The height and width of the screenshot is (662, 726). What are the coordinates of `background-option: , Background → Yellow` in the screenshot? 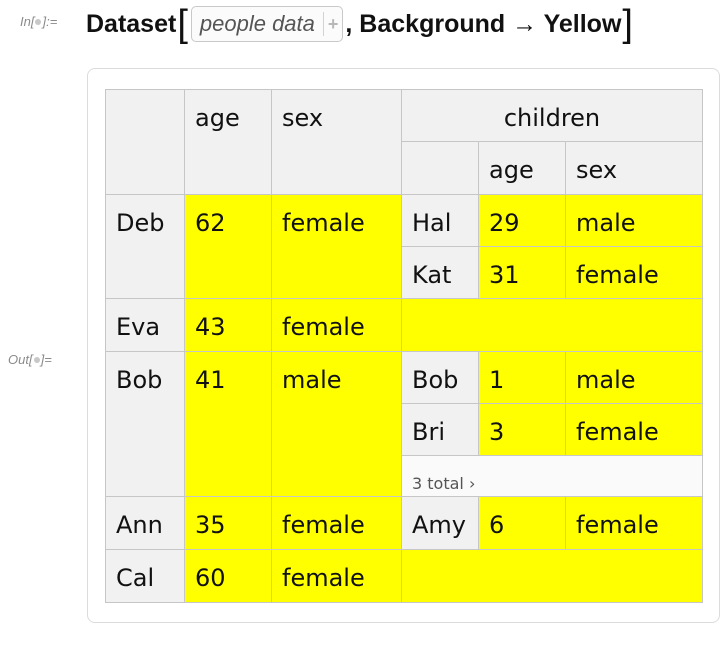 It's located at (483, 23).